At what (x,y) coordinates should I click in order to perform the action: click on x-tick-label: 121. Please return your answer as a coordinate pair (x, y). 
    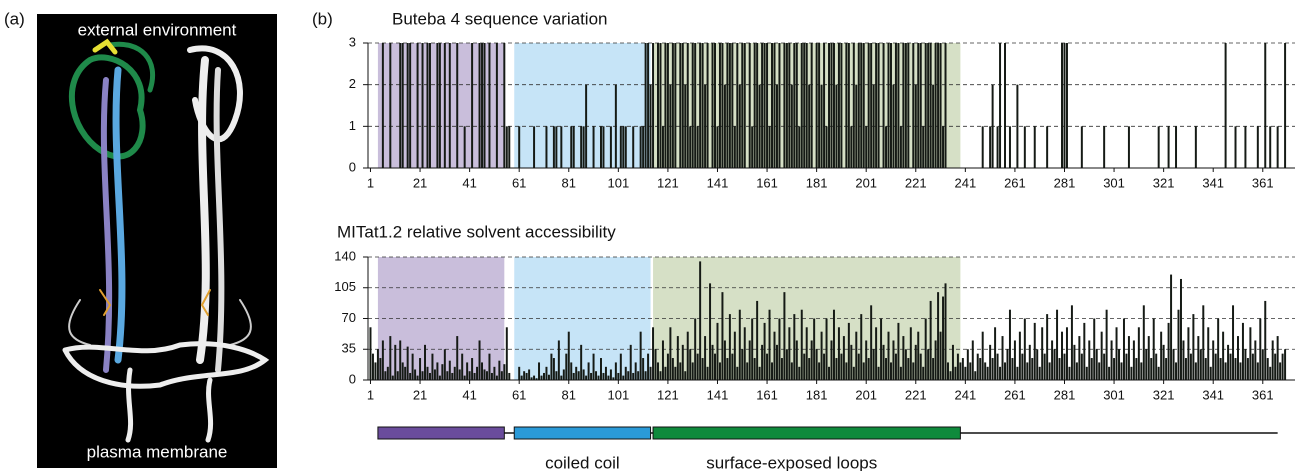
    Looking at the image, I should click on (668, 182).